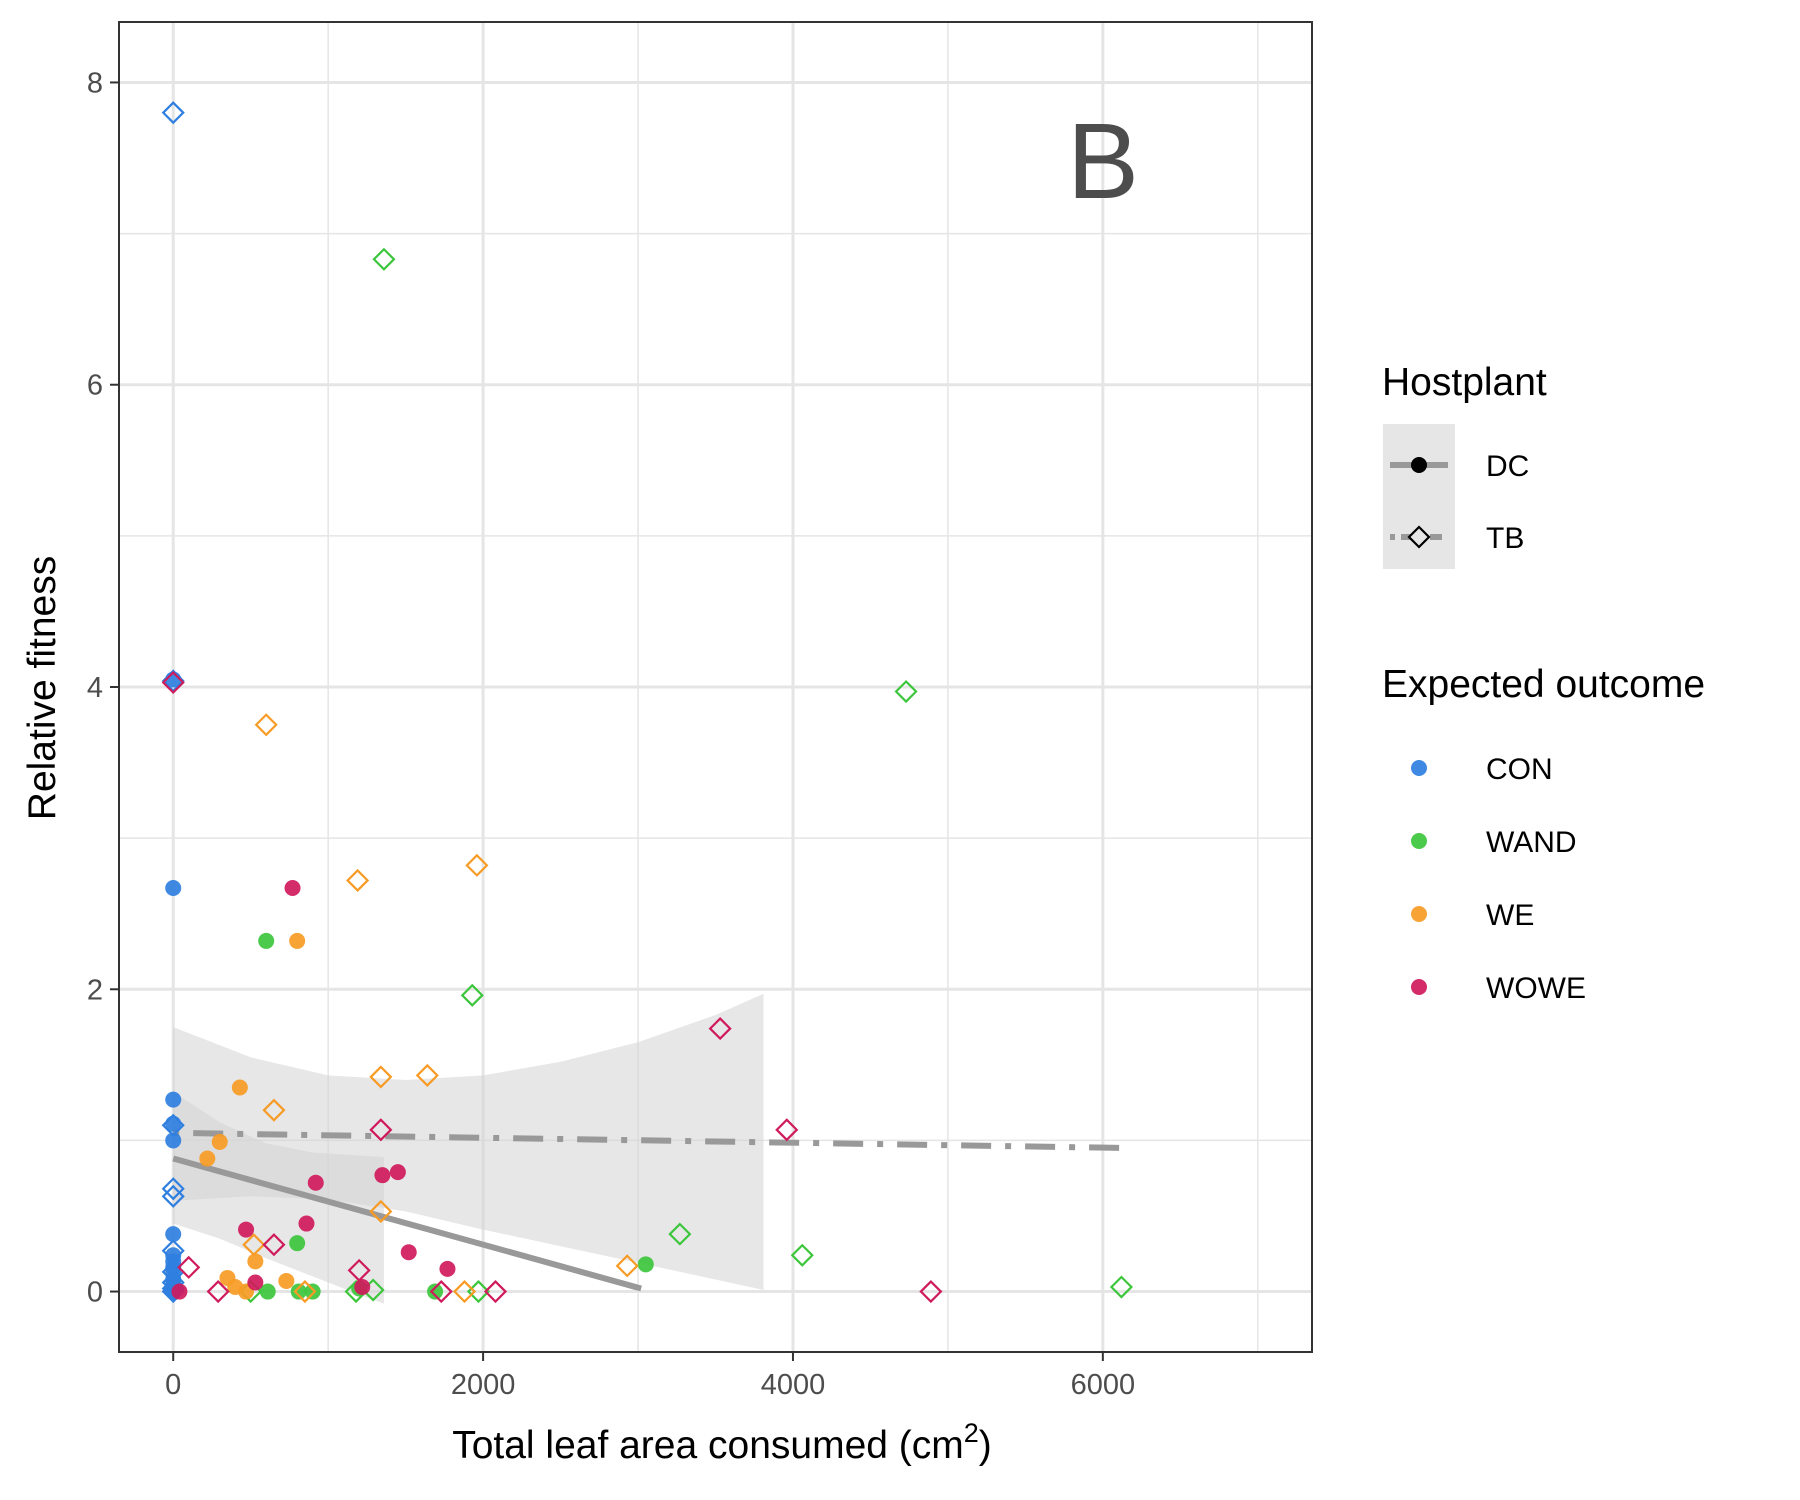 The image size is (1800, 1500). I want to click on x-tick-label: 0, so click(173, 1385).